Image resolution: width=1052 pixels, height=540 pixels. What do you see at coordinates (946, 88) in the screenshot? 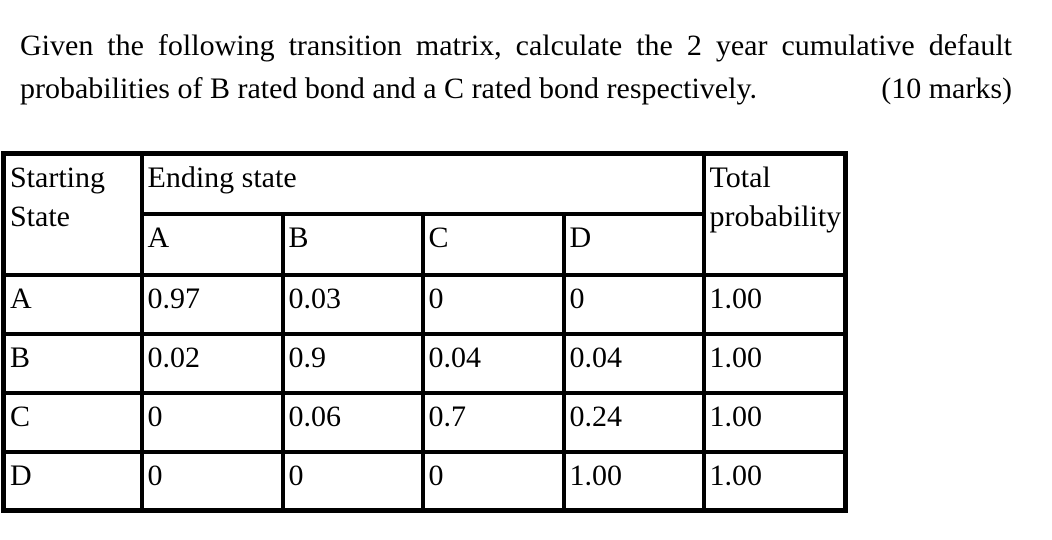
I see `marks-label: (10 marks)` at bounding box center [946, 88].